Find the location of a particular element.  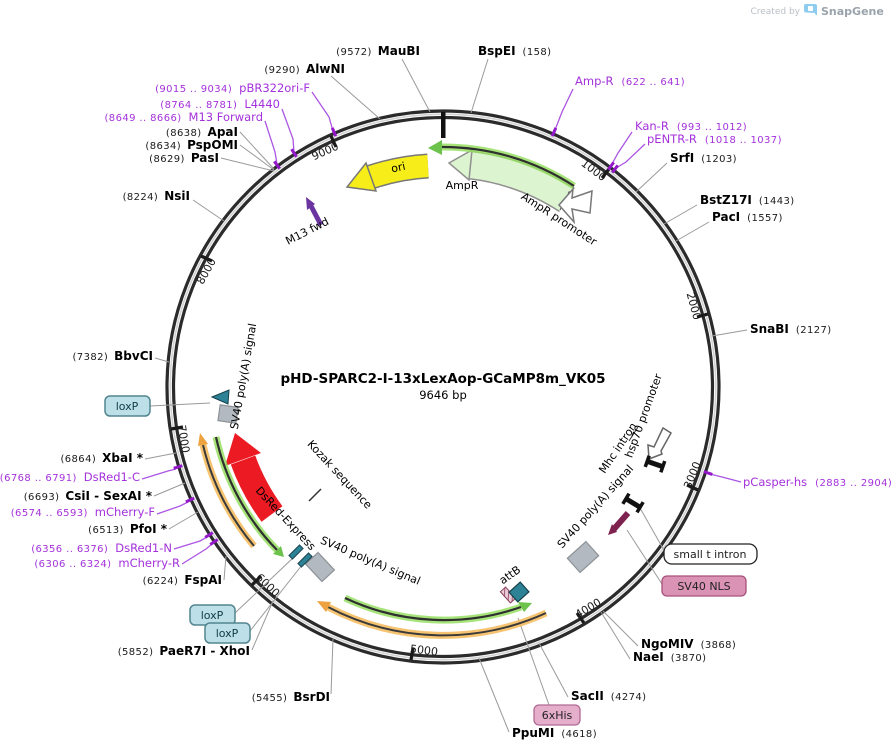

ori-label: ori is located at coordinates (398, 168).